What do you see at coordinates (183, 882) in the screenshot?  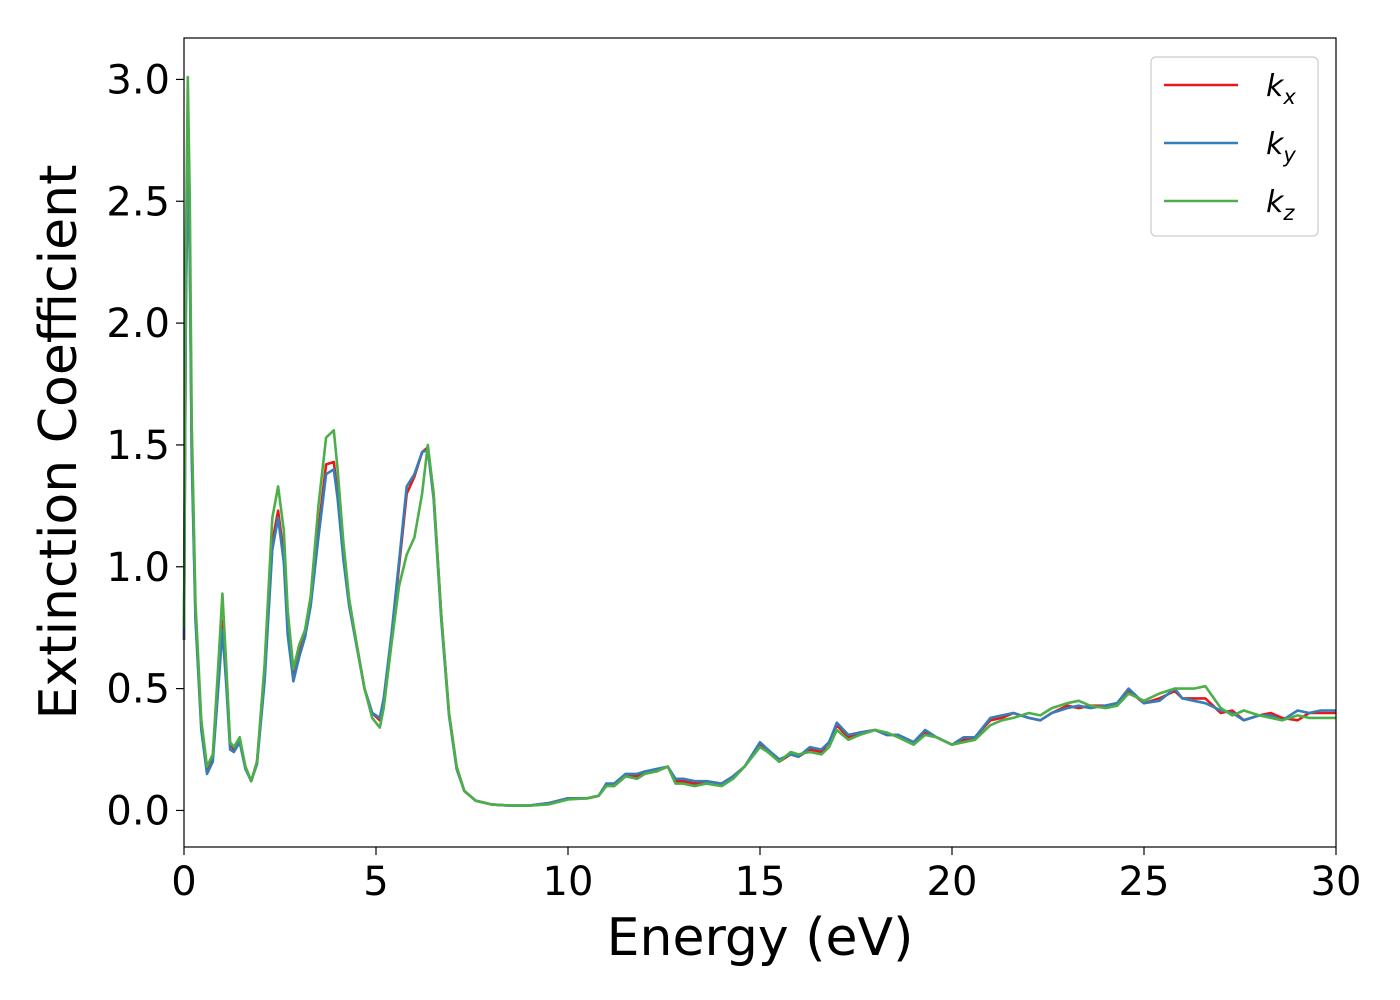 I see `x-tick-label: 0` at bounding box center [183, 882].